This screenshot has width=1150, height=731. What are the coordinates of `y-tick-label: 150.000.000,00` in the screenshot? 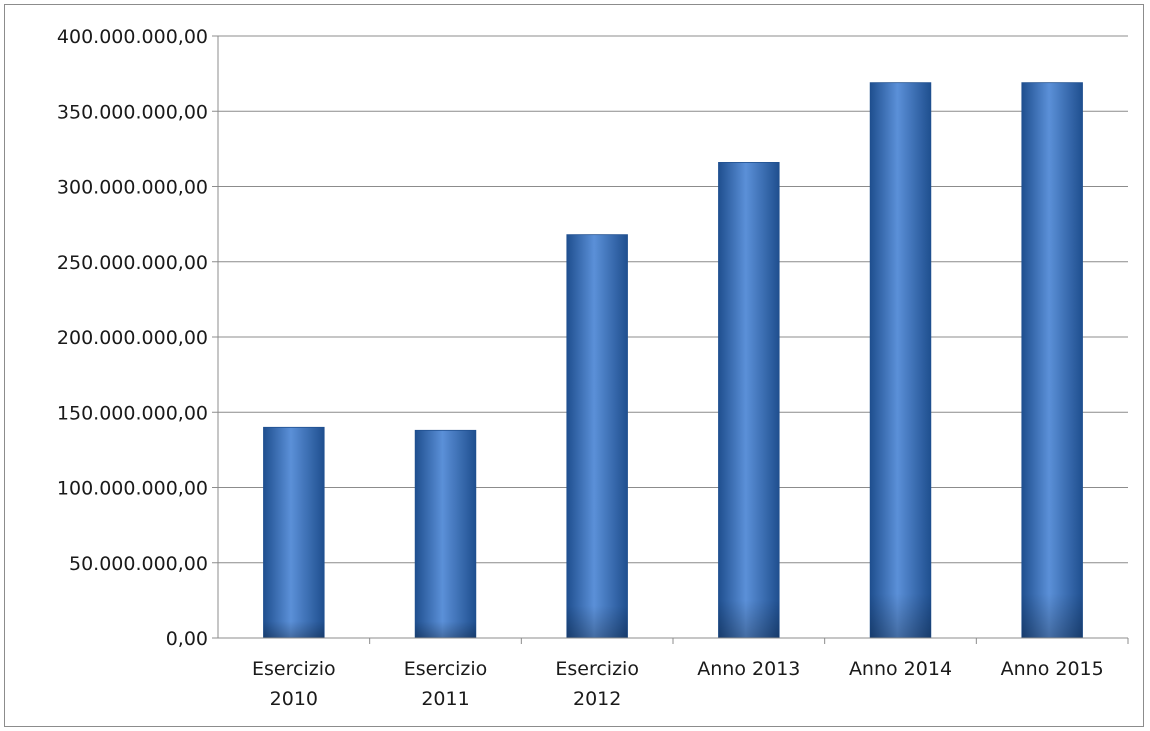 It's located at (132, 413).